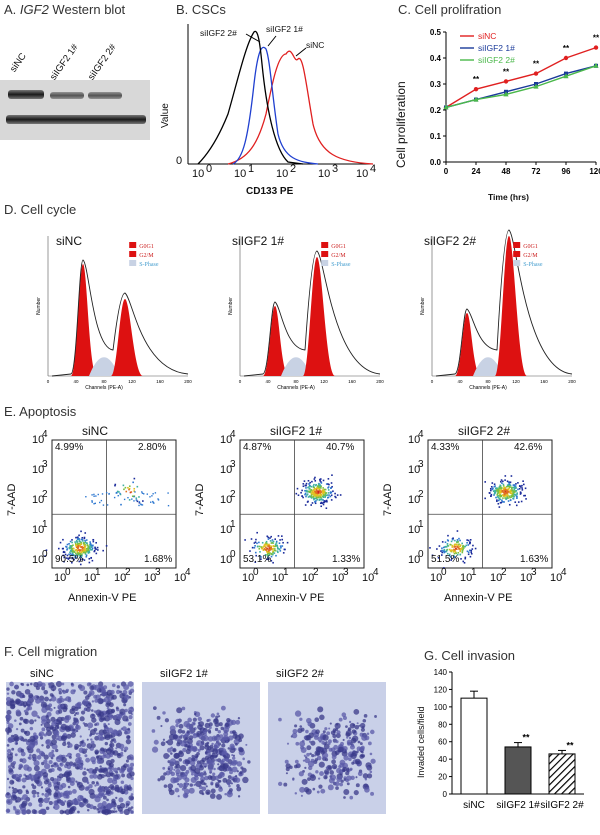 The width and height of the screenshot is (600, 835). What do you see at coordinates (258, 241) in the screenshot?
I see `cell-cycle-label: siIGF2 1#` at bounding box center [258, 241].